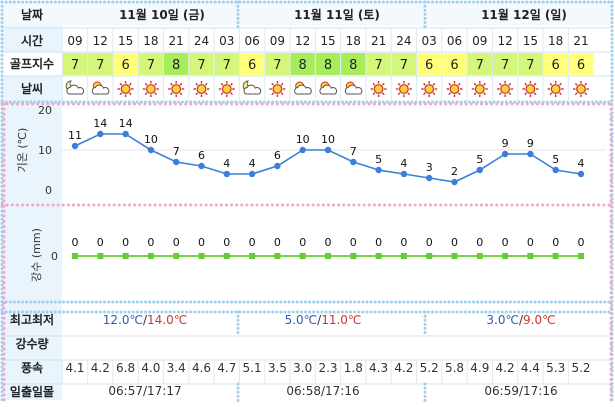  What do you see at coordinates (32, 89) in the screenshot?
I see `label-weather: 날씨` at bounding box center [32, 89].